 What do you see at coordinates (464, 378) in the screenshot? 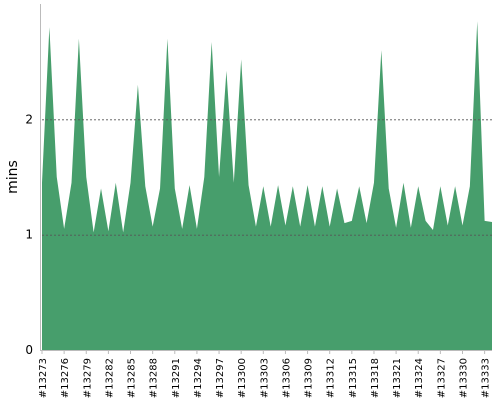
I see `x-tick-label: #13330` at bounding box center [464, 378].